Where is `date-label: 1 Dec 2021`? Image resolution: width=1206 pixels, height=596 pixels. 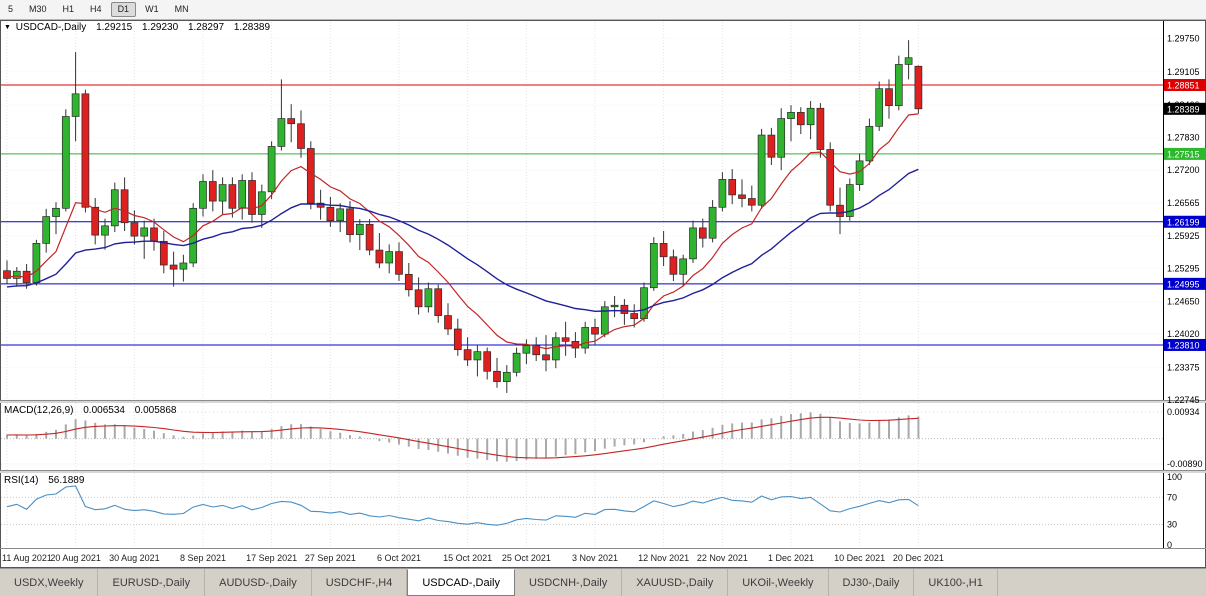
date-label: 1 Dec 2021 is located at coordinates (791, 558).